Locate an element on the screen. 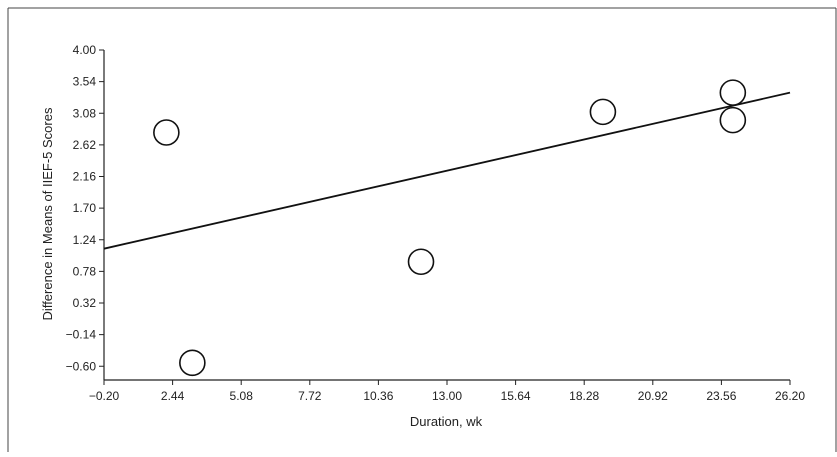  x-tick-label: 20.92 is located at coordinates (653, 396).